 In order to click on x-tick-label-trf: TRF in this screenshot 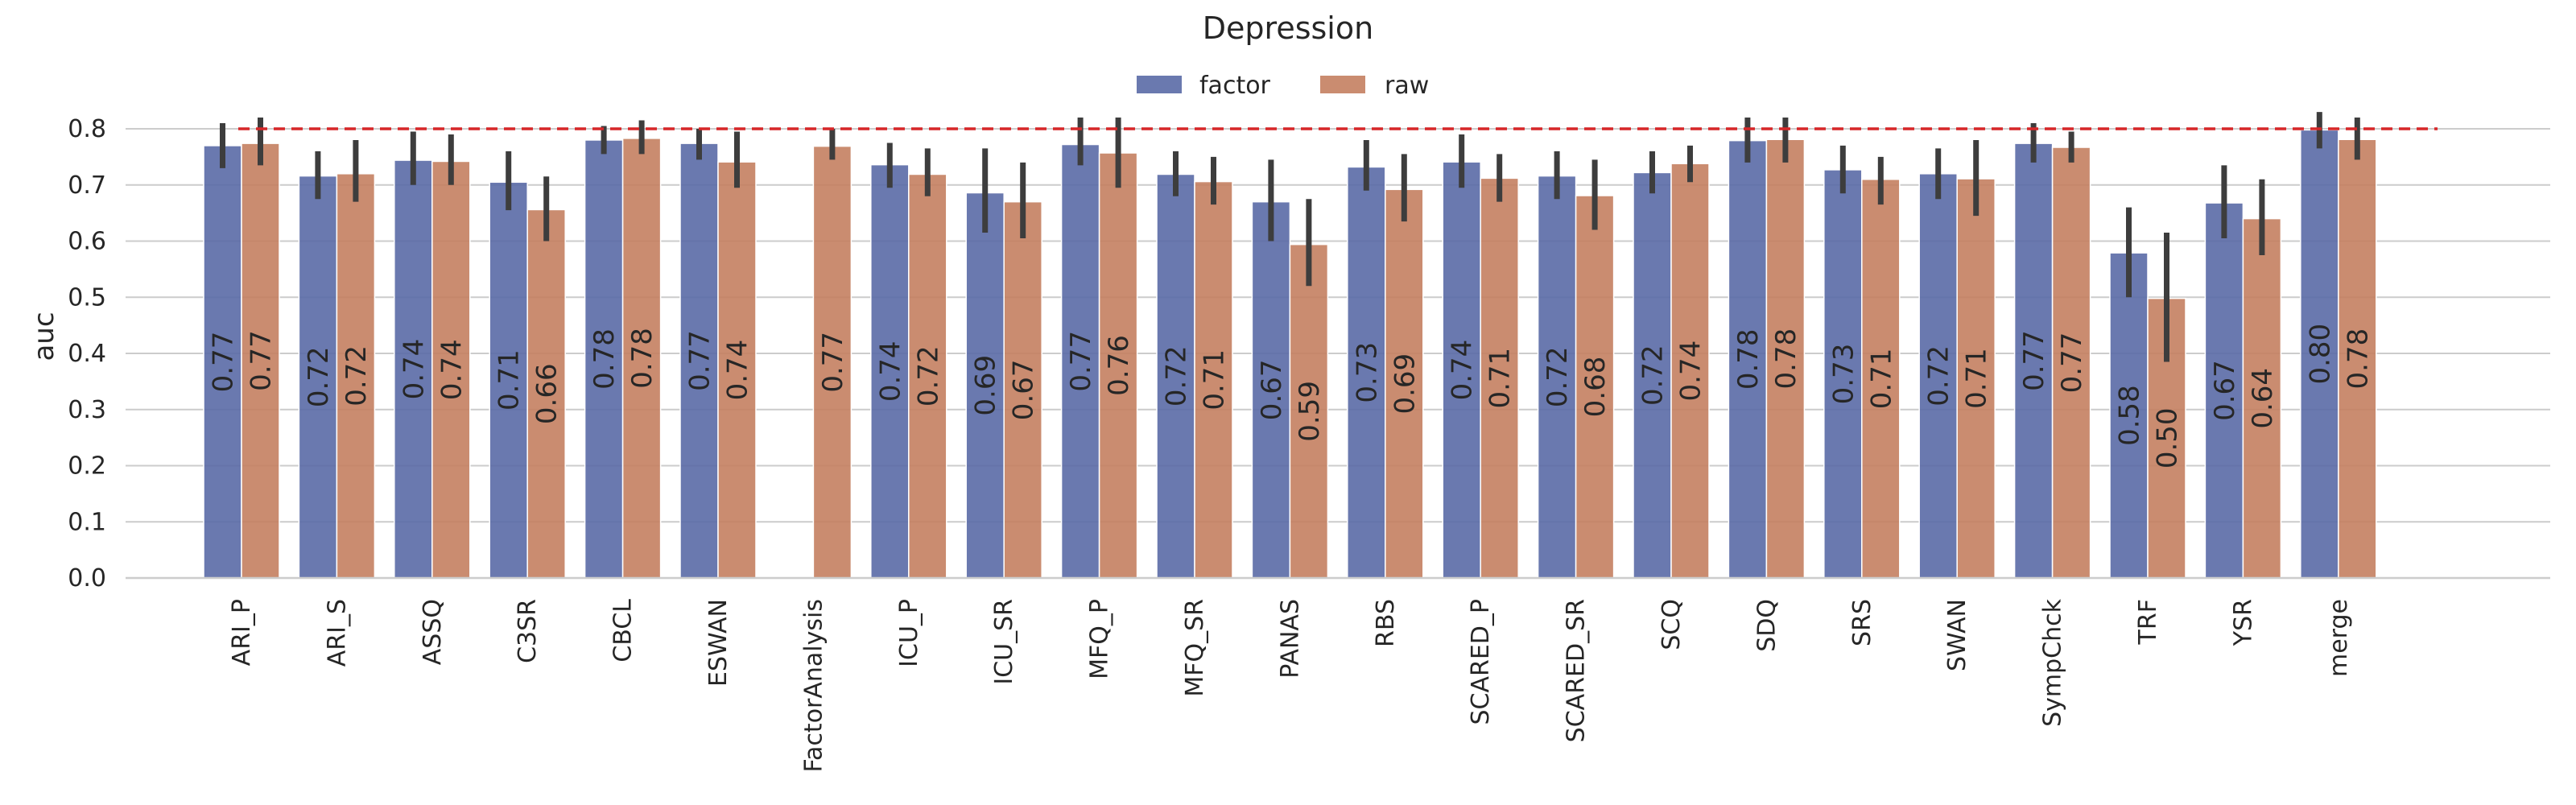, I will do `click(2148, 622)`.